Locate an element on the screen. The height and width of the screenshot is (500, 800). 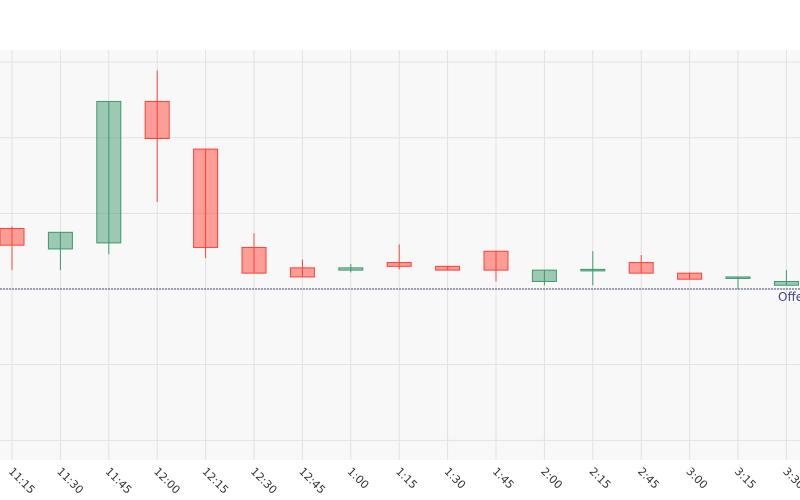
x-tick-label: 3:30 is located at coordinates (790, 478).